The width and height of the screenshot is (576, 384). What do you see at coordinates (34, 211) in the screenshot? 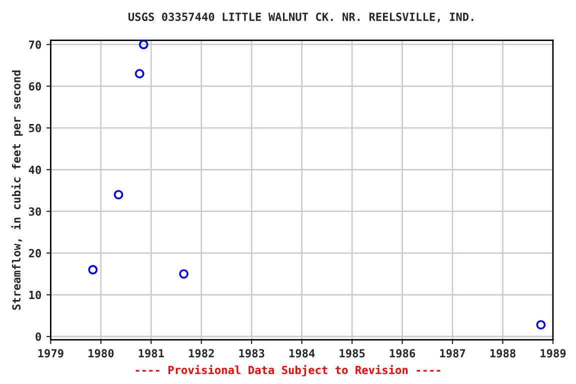
I see `y-tick-label: 30` at bounding box center [34, 211].